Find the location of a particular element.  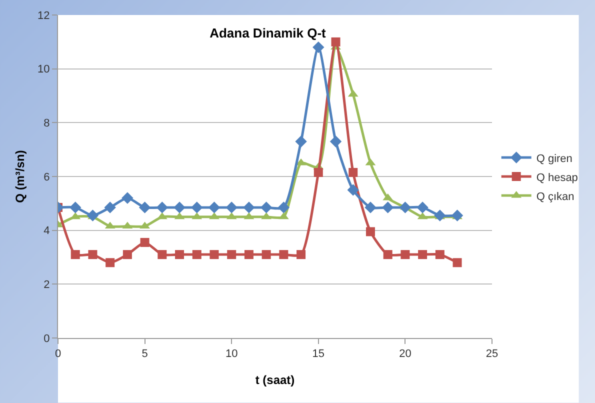

y-tick-label: 6 is located at coordinates (47, 177).